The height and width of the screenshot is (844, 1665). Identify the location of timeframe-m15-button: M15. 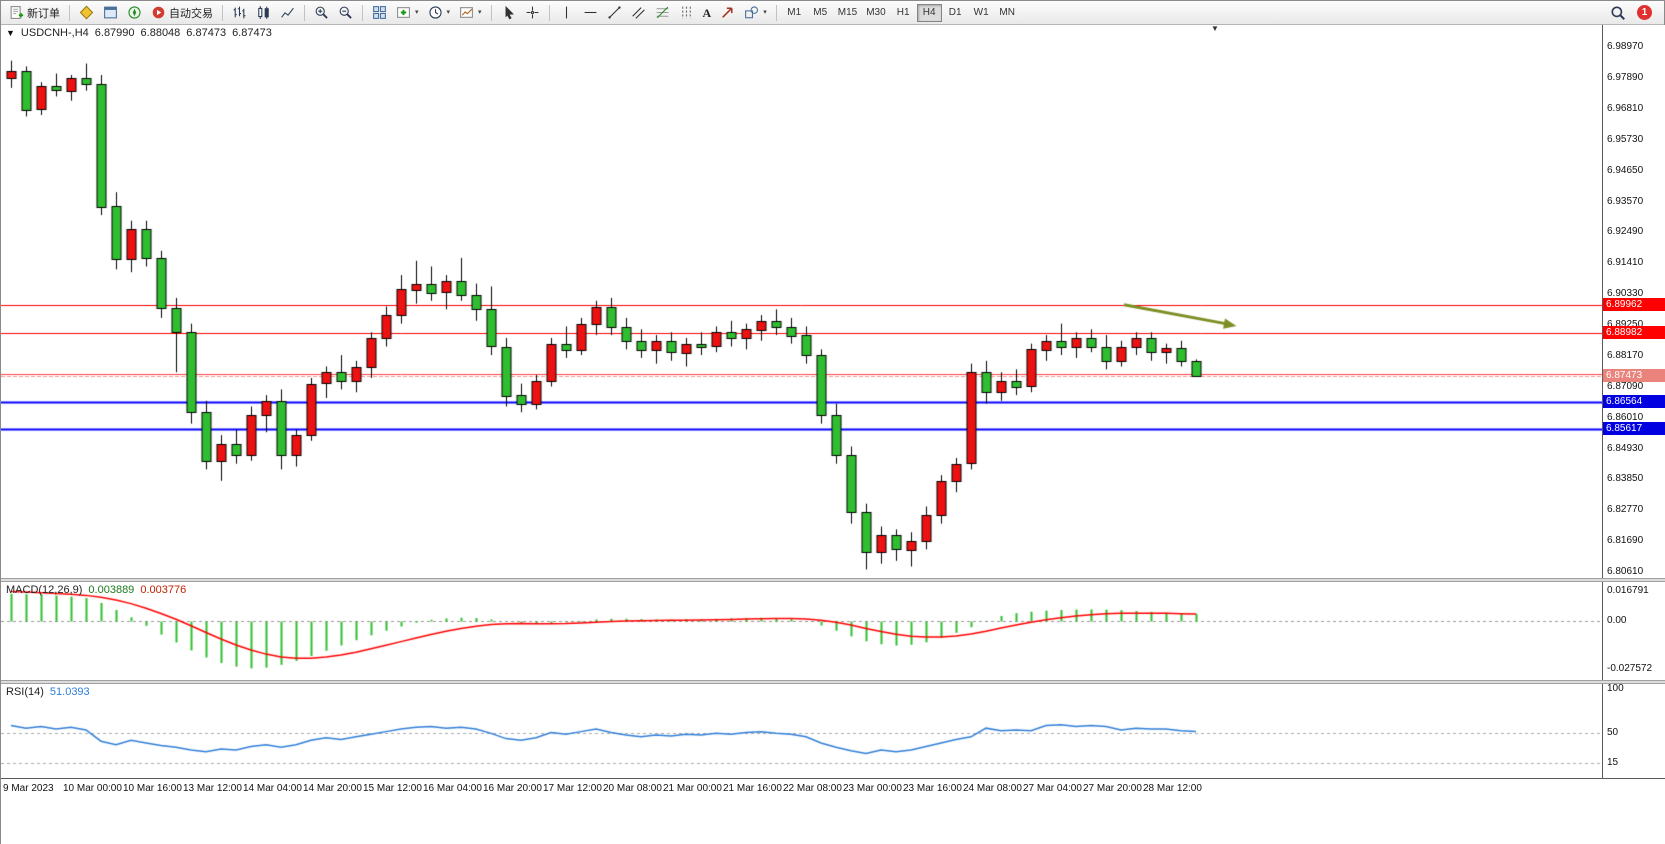
(847, 13).